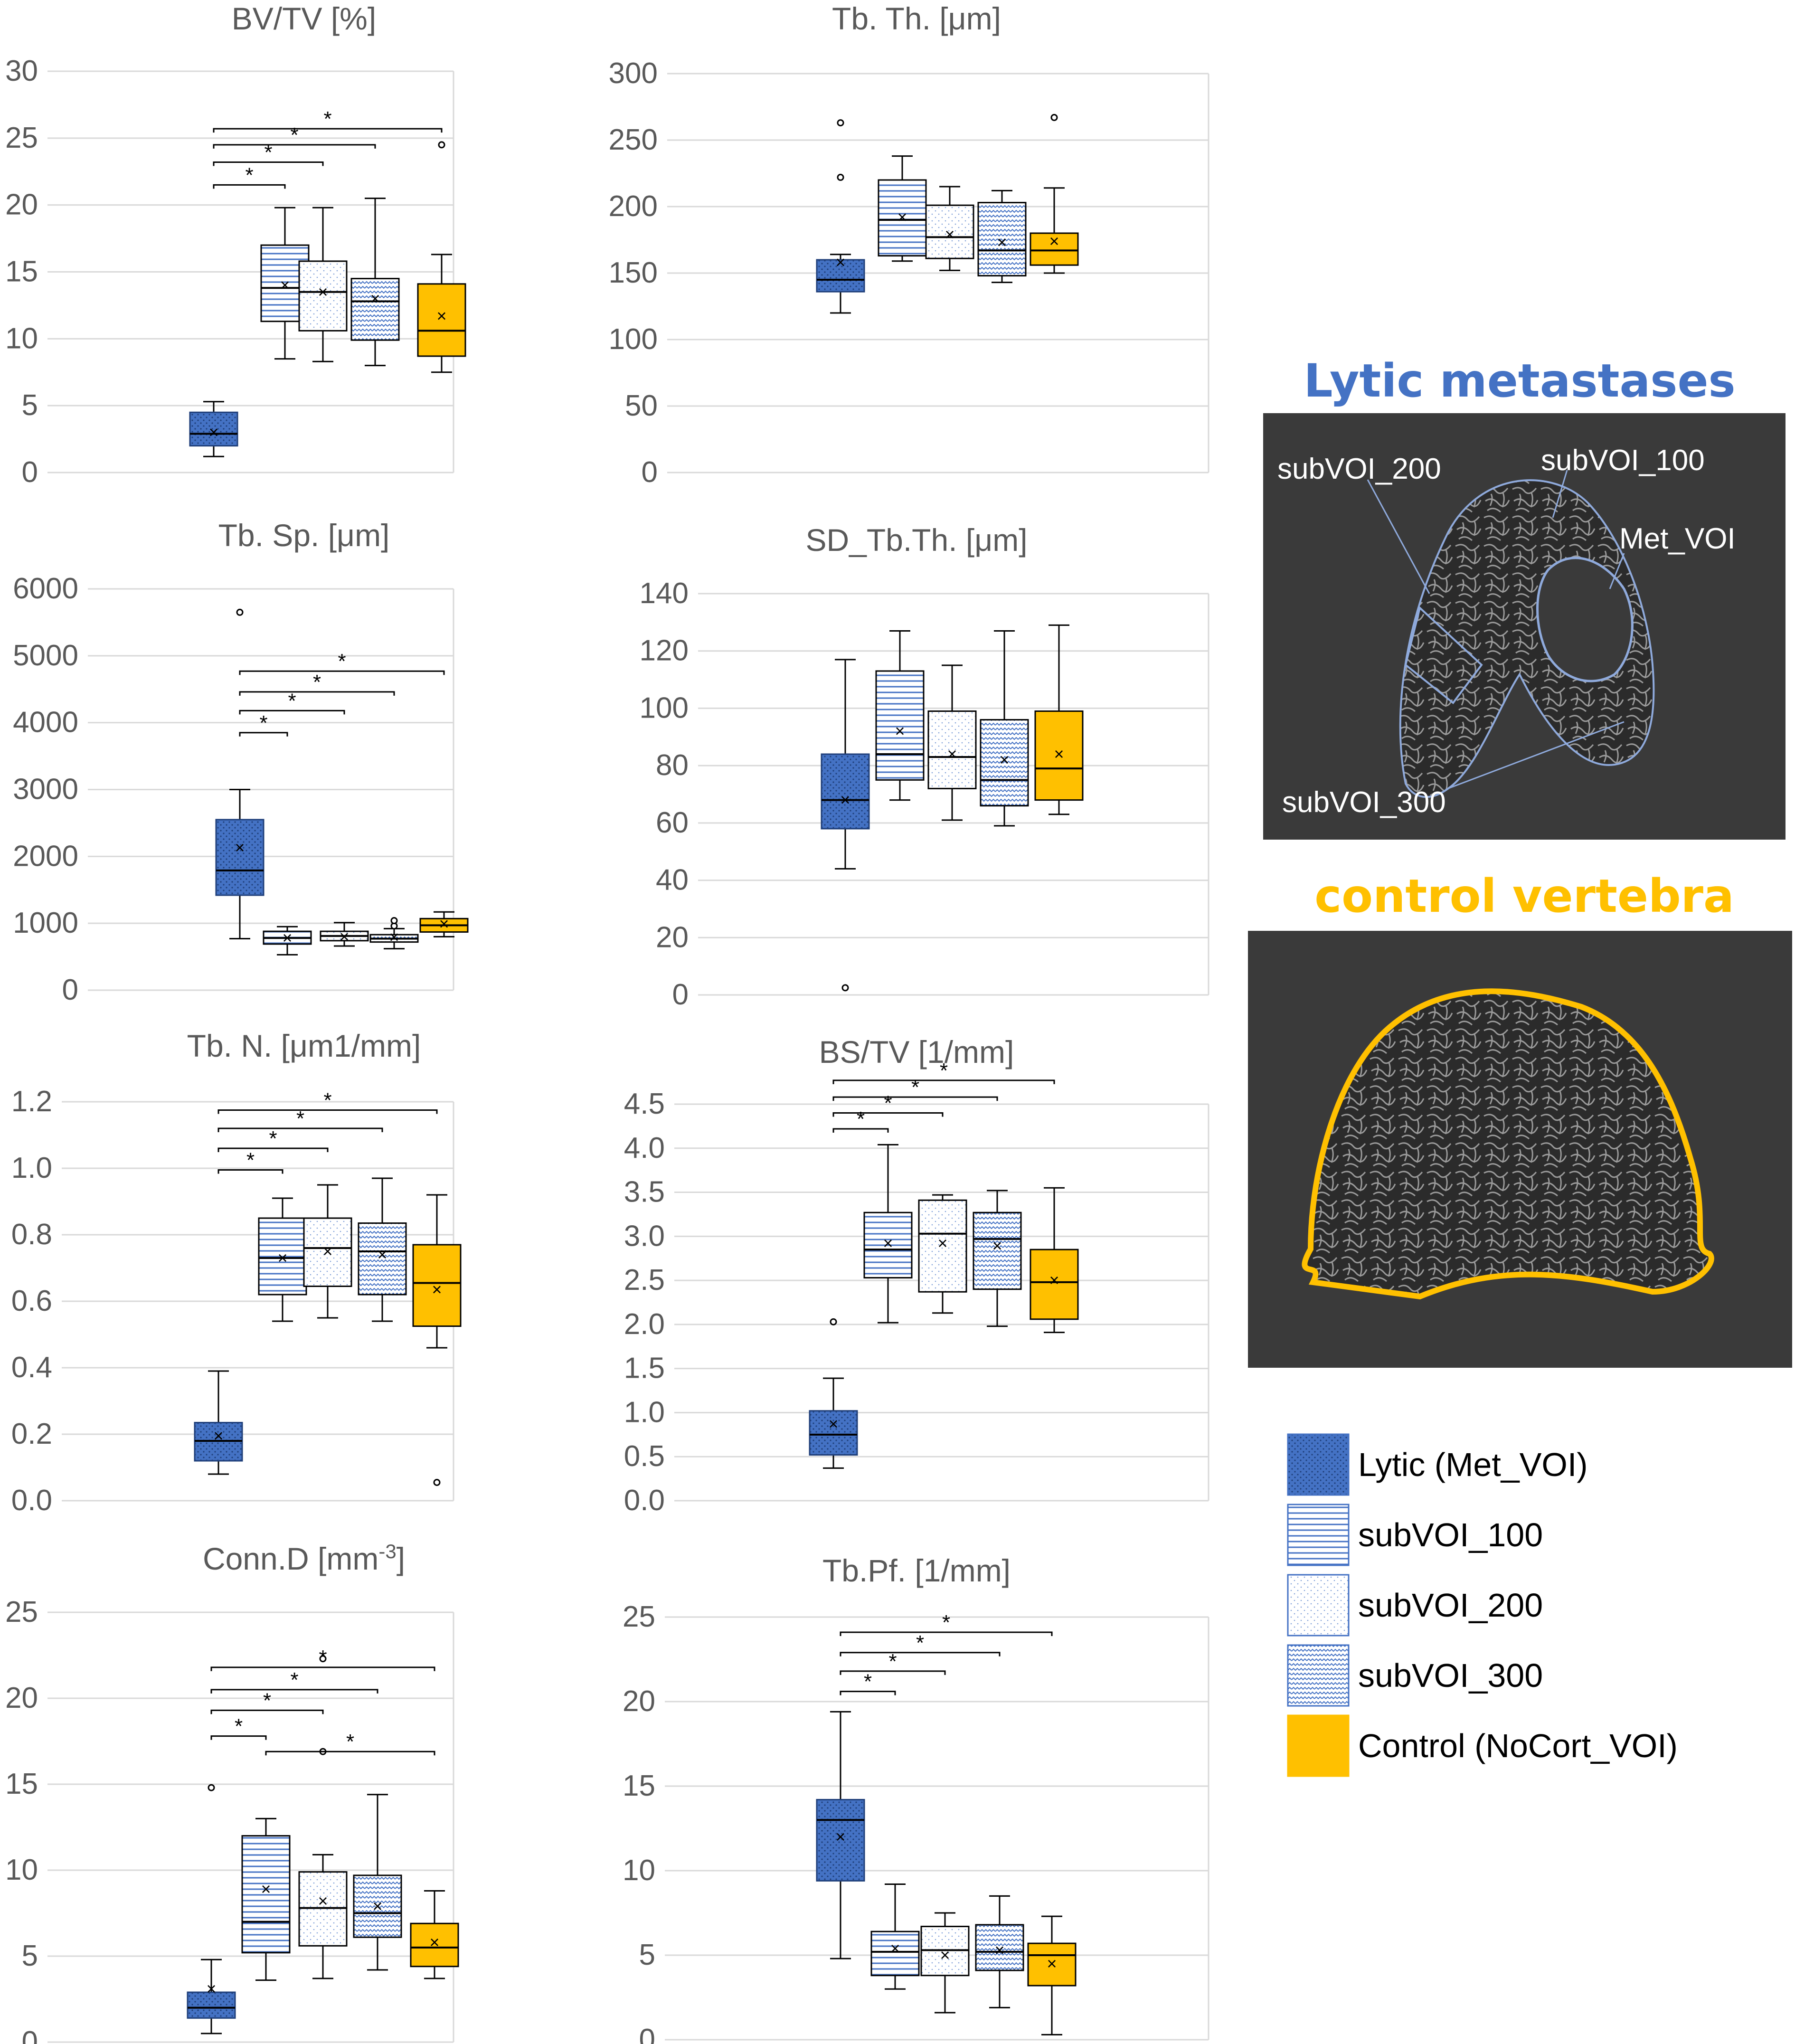 This screenshot has height=2044, width=1795. What do you see at coordinates (645, 1457) in the screenshot?
I see `y-tick-label: 0.5` at bounding box center [645, 1457].